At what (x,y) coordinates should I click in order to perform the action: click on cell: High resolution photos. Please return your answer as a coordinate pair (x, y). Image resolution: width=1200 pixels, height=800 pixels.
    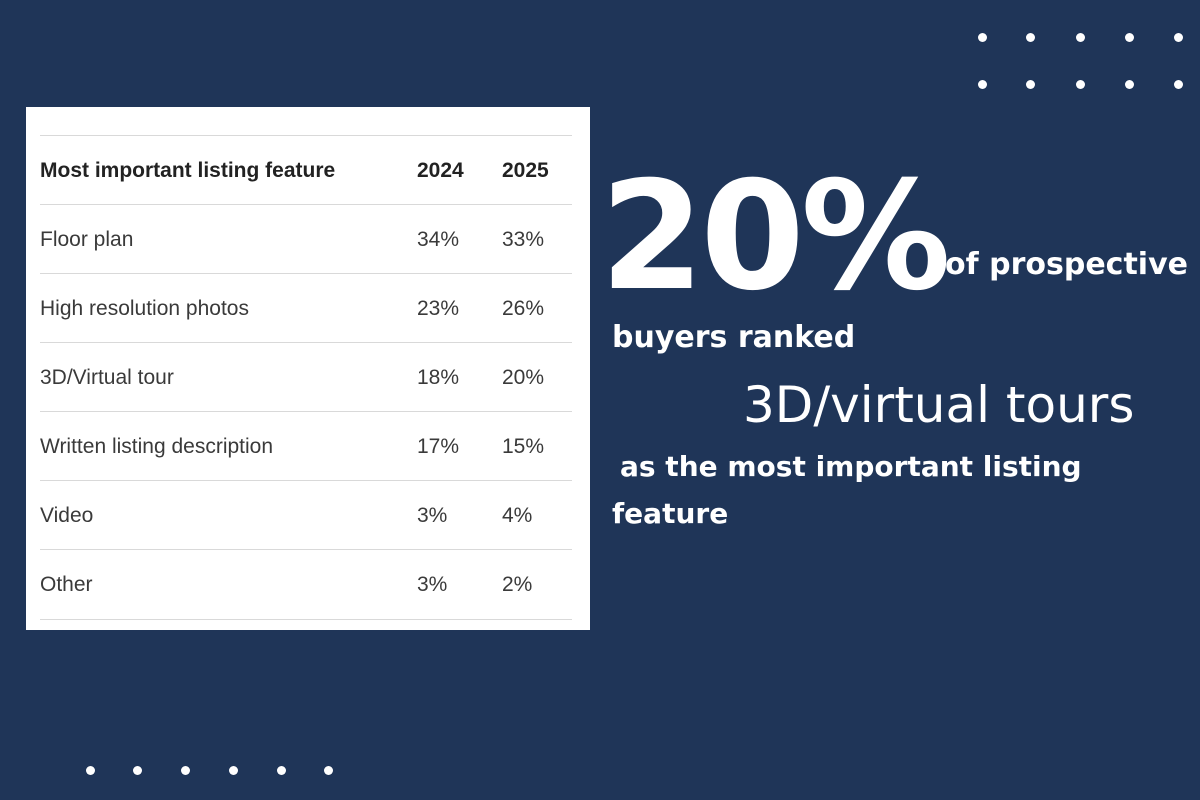
    Looking at the image, I should click on (144, 308).